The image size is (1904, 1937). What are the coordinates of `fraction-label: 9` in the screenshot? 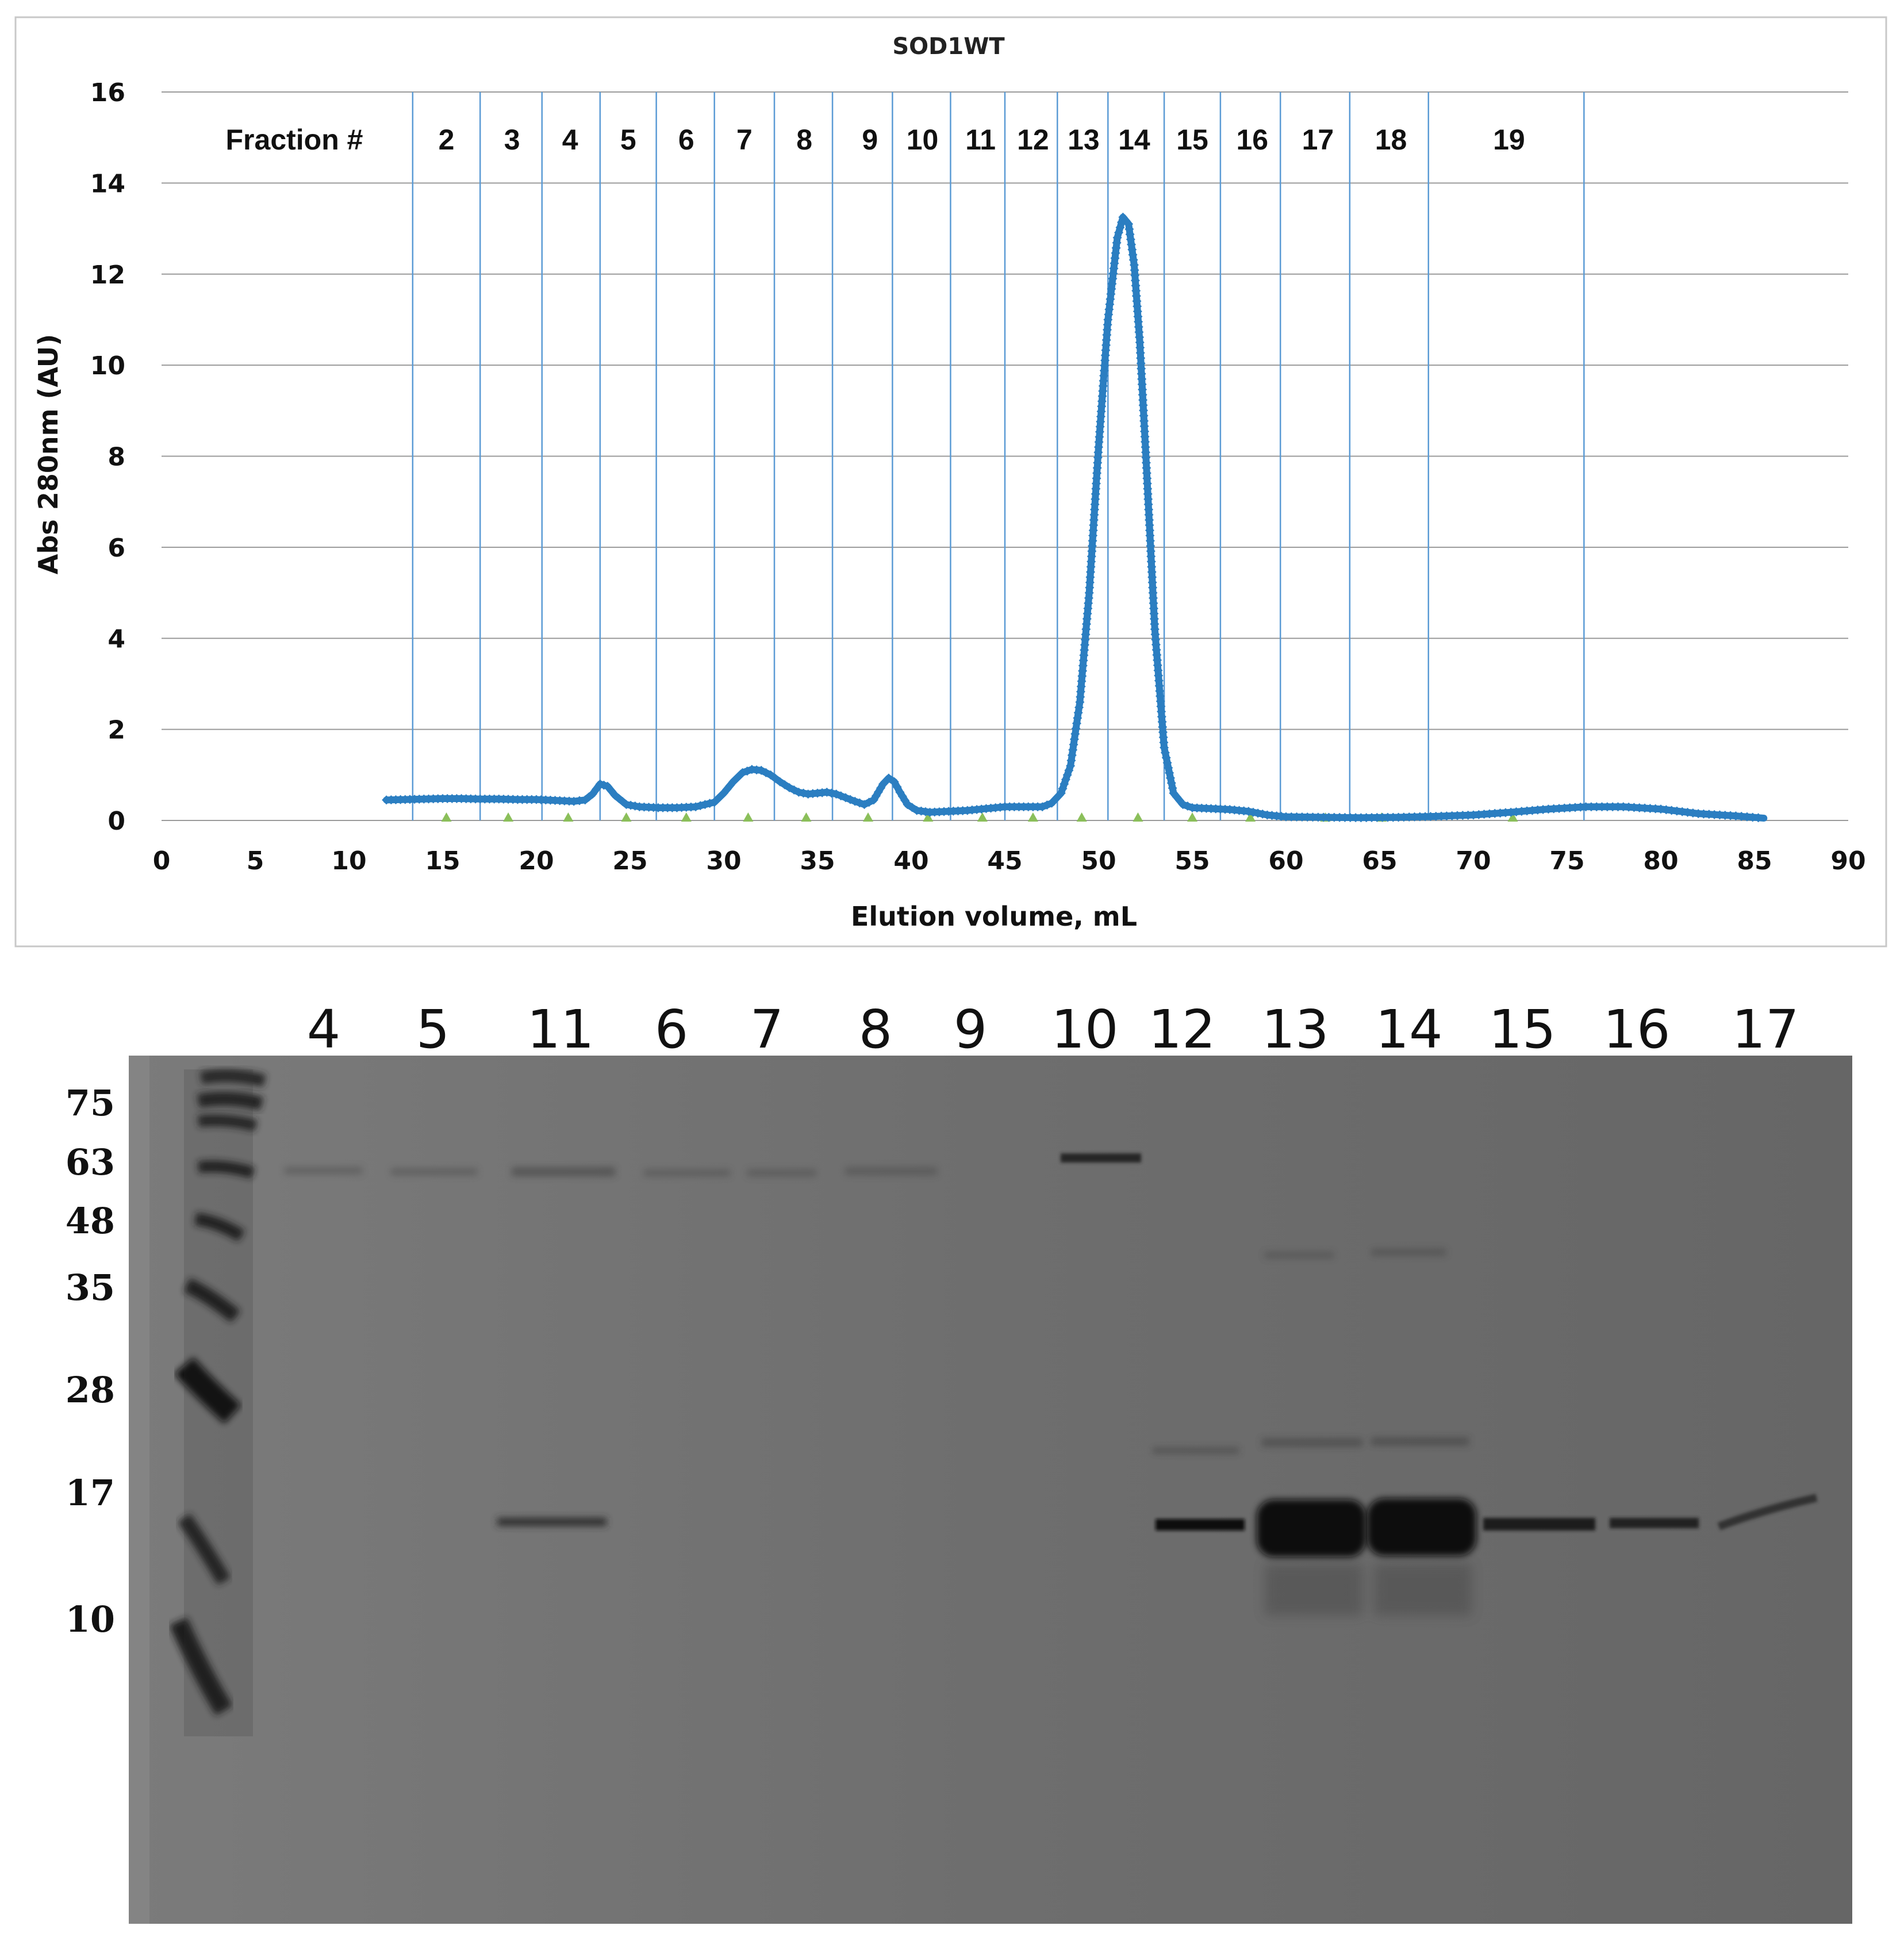 It's located at (870, 140).